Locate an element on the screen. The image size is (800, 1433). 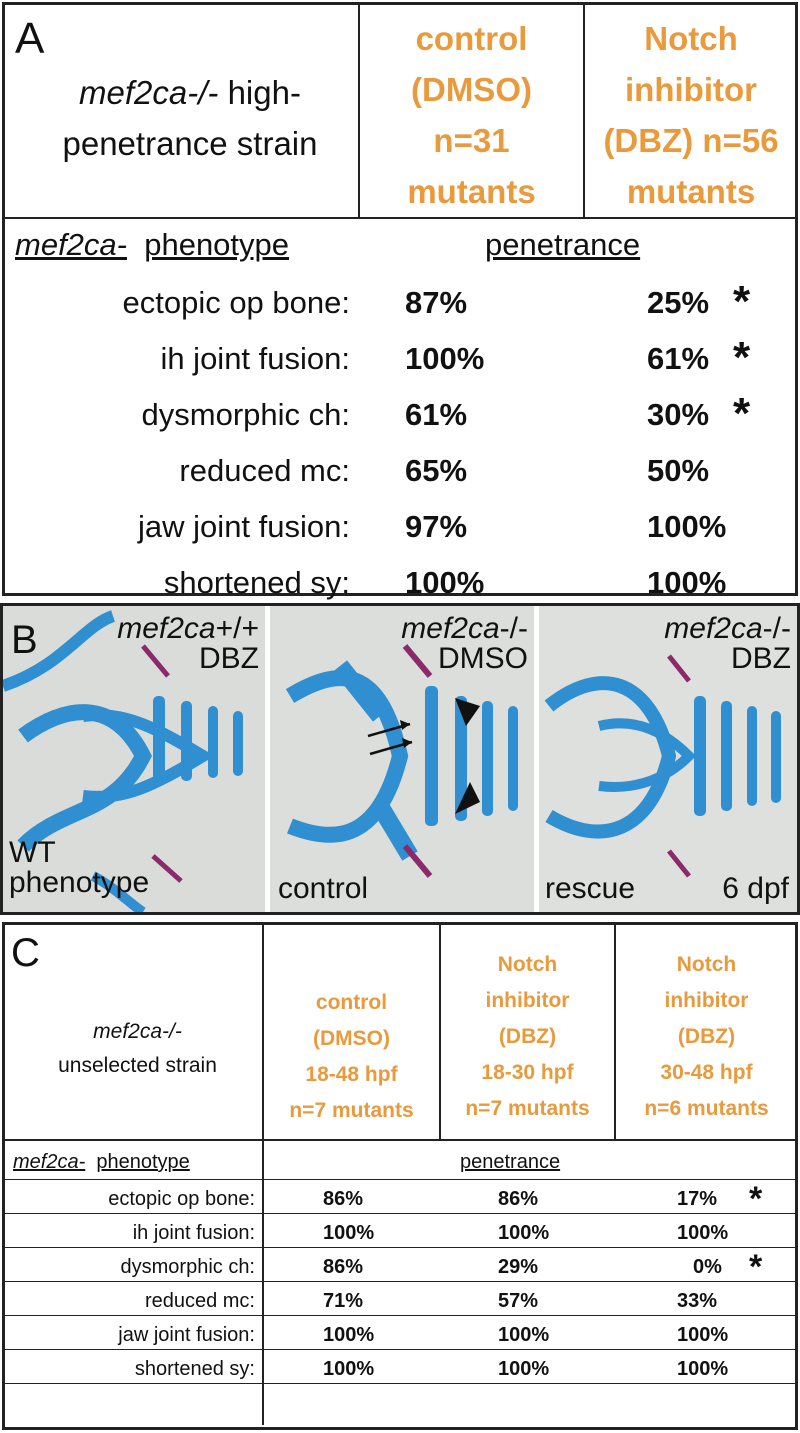
micrograph-wt: mef2ca+/+ DBZ WT phenotype is located at coordinates (134, 759).